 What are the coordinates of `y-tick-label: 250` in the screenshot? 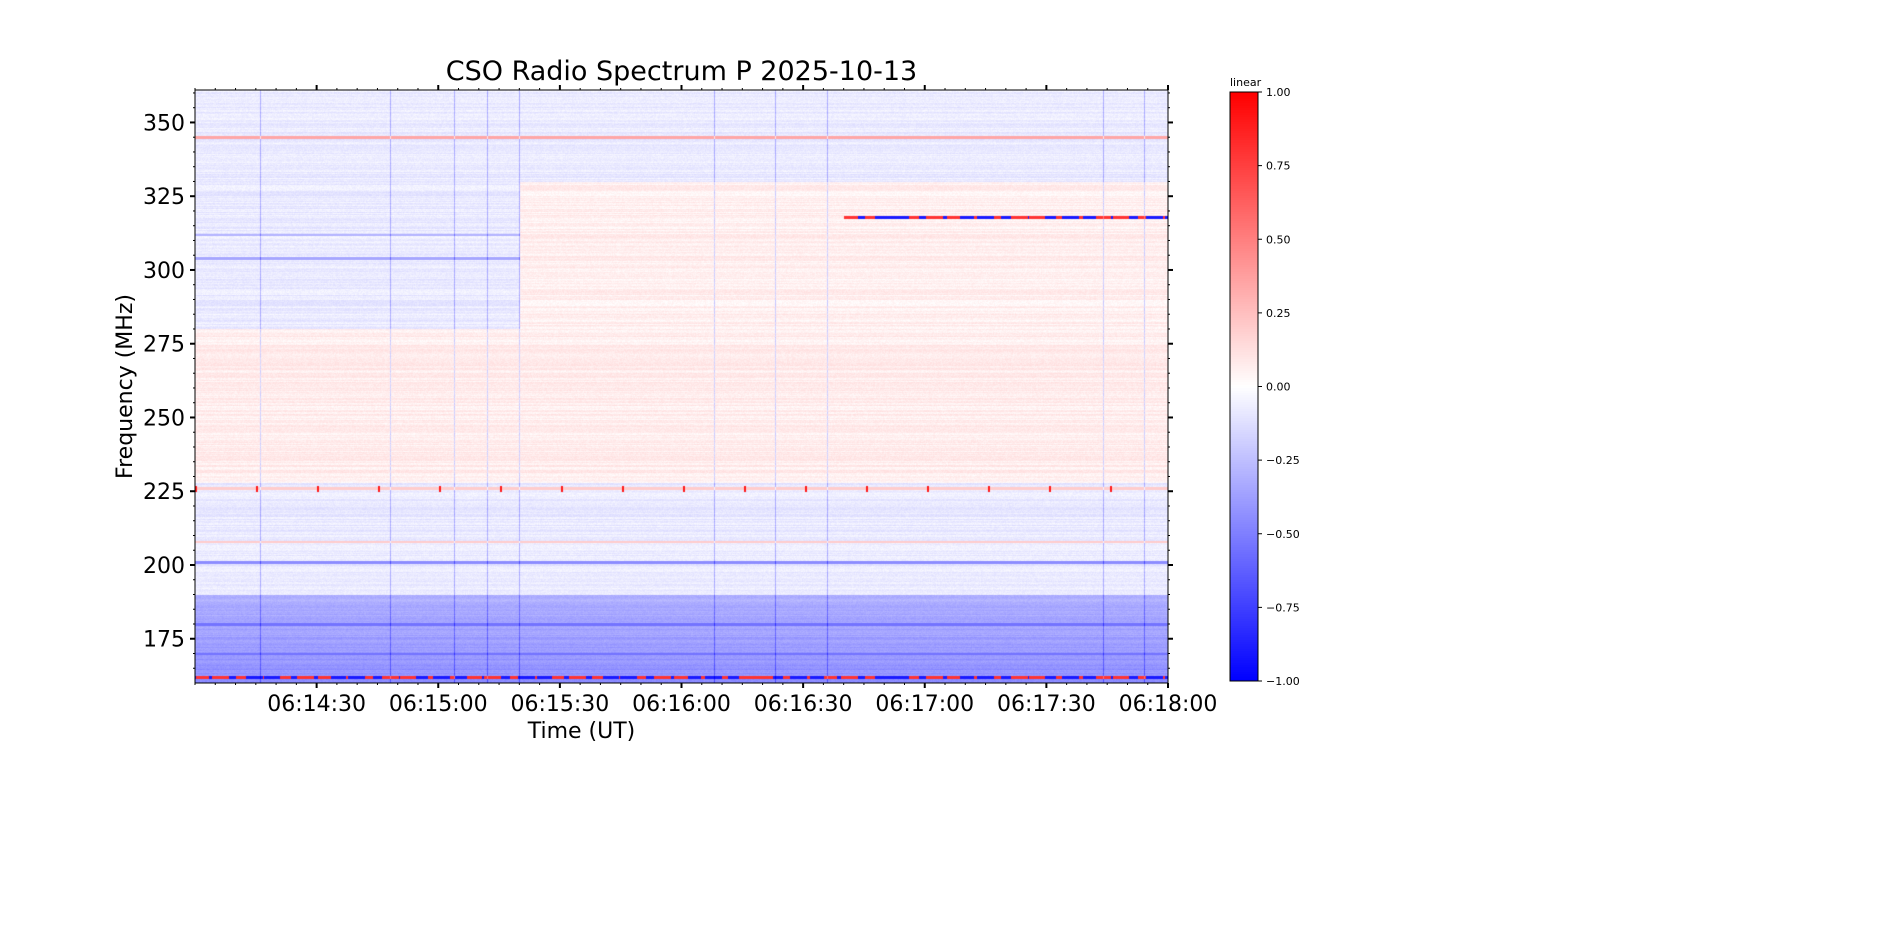 It's located at (164, 418).